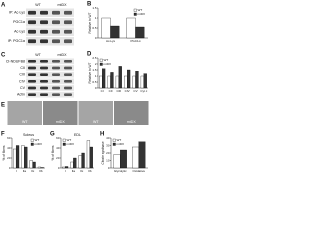 The image size is (320, 240). Describe the element at coordinates (19, 32) in the screenshot. I see `row-label: Ac-Lys` at that location.